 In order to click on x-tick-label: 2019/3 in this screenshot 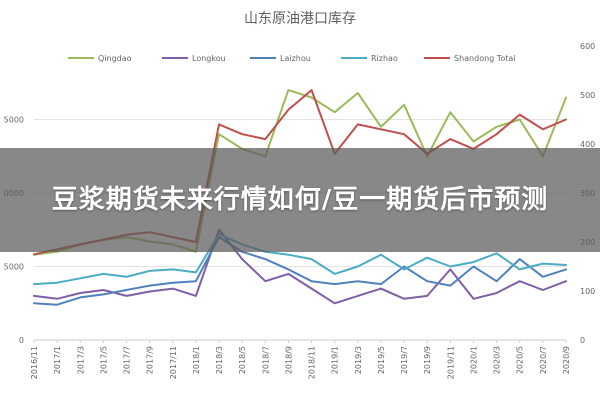, I will do `click(358, 360)`.